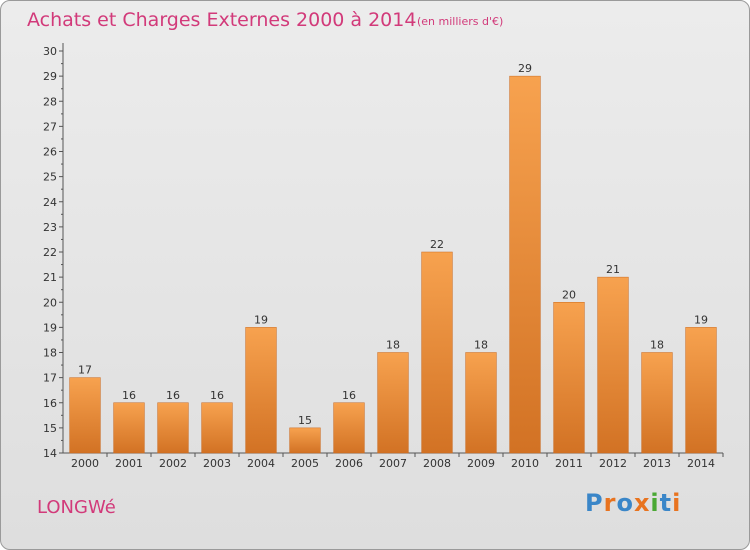 The width and height of the screenshot is (750, 550). I want to click on value-label-2002: 16, so click(173, 395).